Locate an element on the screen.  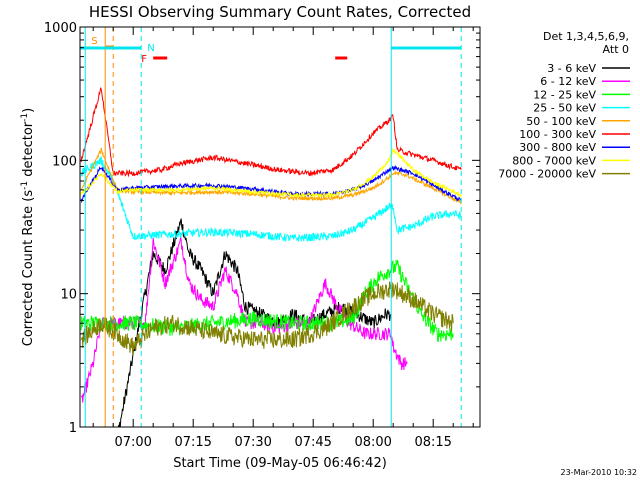
flag-label: F is located at coordinates (144, 59).